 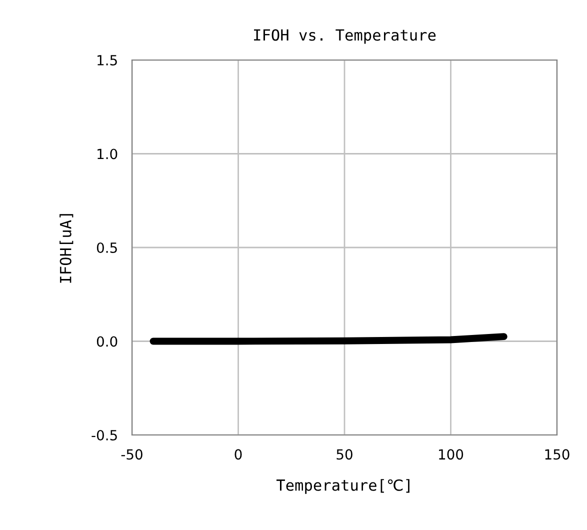 I want to click on y-tick-label: 0.0, so click(x=107, y=341).